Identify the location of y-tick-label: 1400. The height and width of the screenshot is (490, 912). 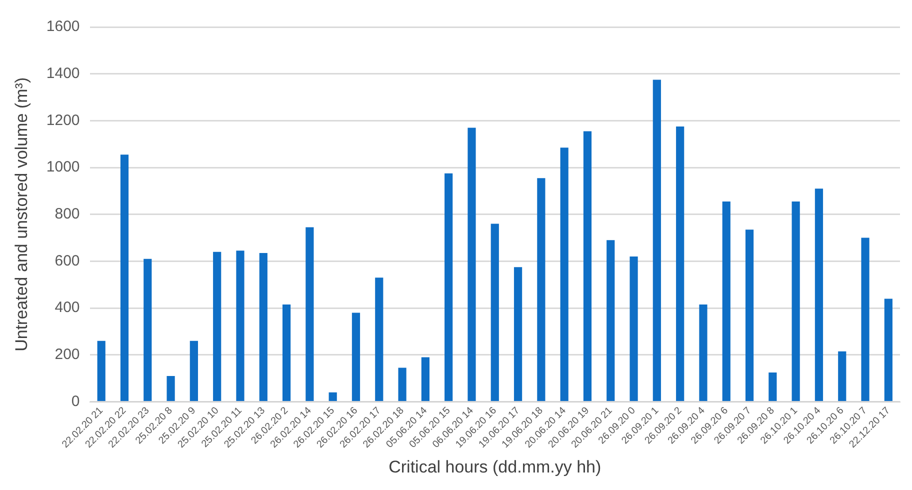
(63, 73).